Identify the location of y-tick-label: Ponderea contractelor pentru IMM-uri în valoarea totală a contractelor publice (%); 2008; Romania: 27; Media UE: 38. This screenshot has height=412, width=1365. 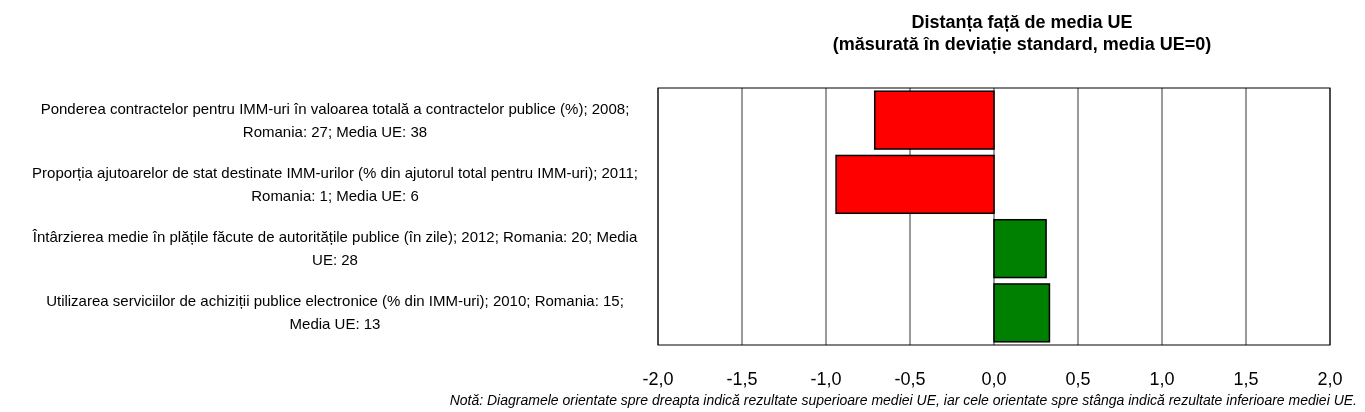
(335, 119).